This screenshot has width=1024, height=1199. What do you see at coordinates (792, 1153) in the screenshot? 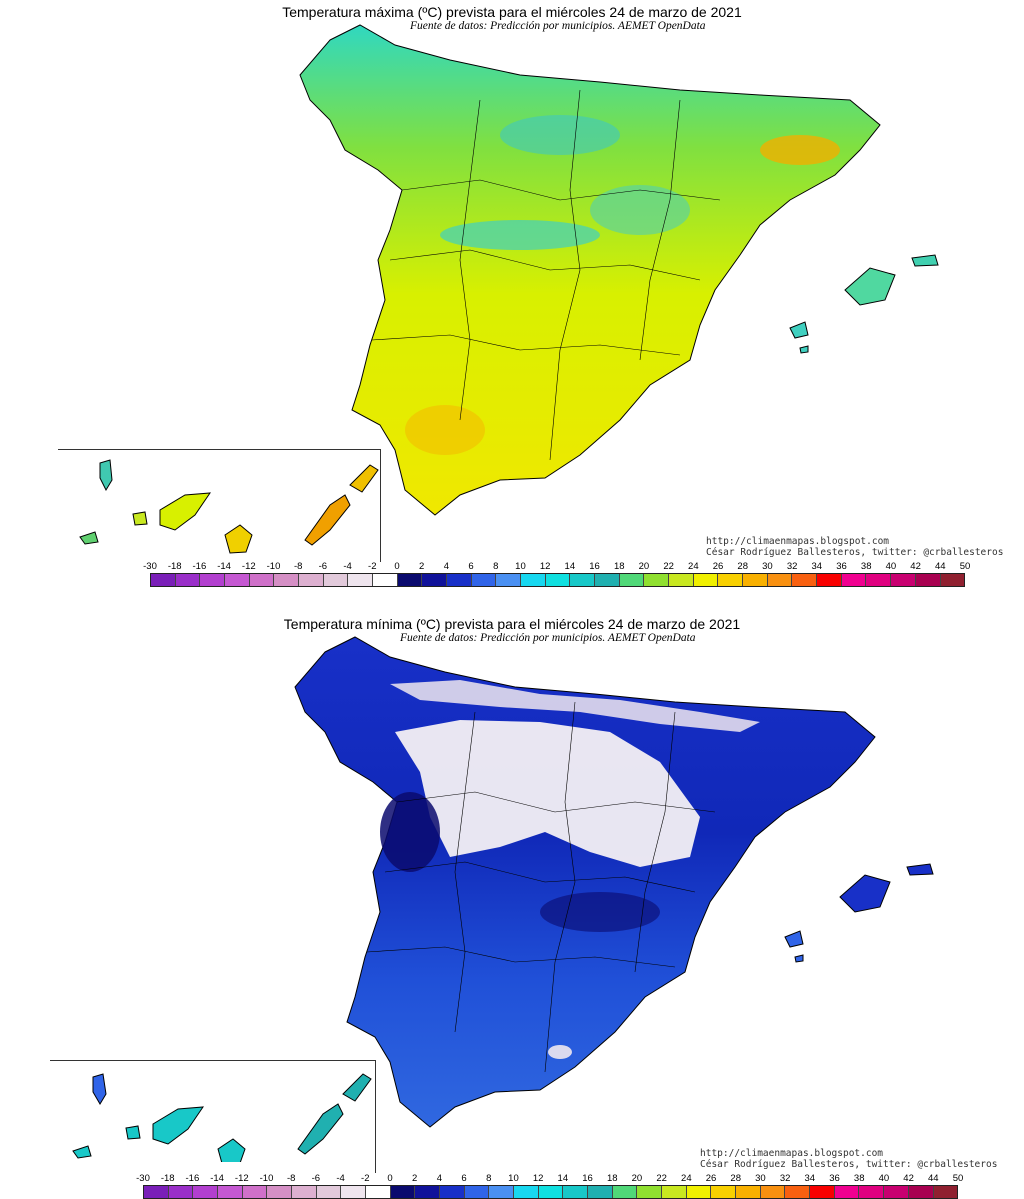
I see `min-credit-url: http://climaenmapas.blogspot.com` at bounding box center [792, 1153].